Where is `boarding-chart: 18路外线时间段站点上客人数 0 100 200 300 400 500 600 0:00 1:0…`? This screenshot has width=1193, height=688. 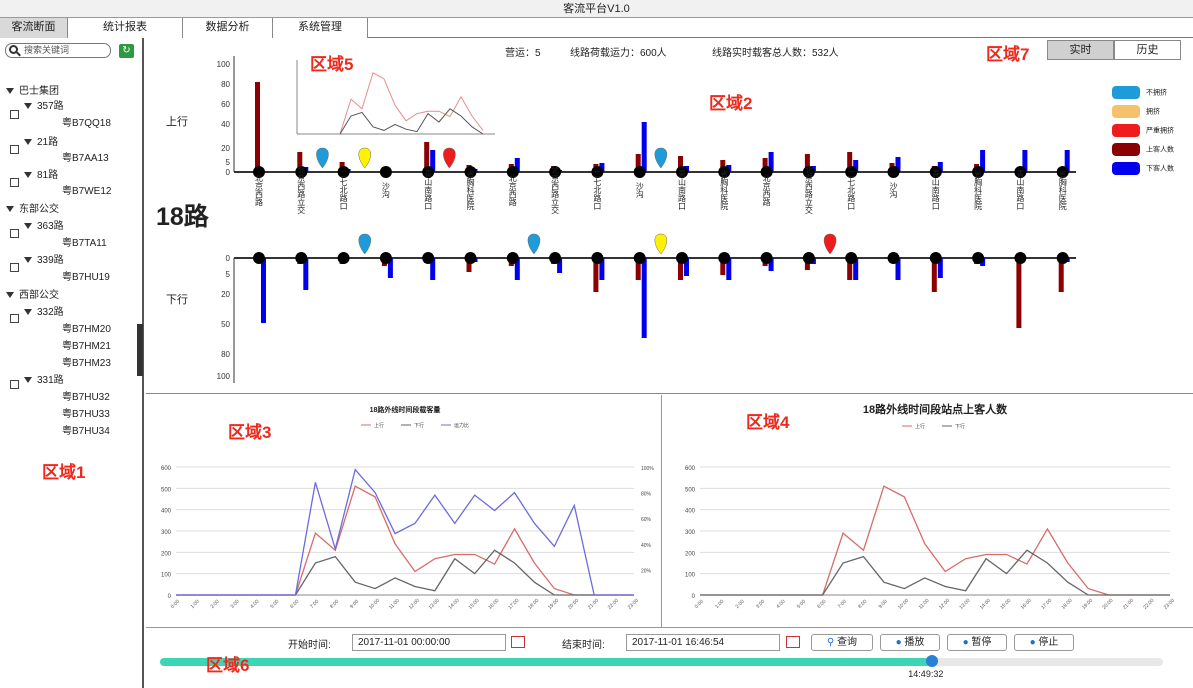 boarding-chart: 18路外线时间段站点上客人数 0 100 200 300 400 500 600 0:00 1:0… is located at coordinates (930, 506).